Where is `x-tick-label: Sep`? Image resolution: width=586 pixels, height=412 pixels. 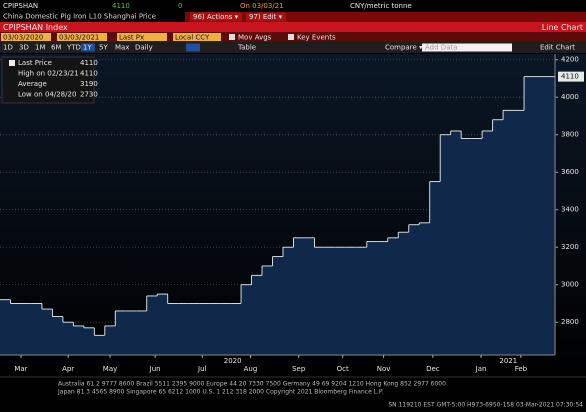 x-tick-label: Sep is located at coordinates (299, 369).